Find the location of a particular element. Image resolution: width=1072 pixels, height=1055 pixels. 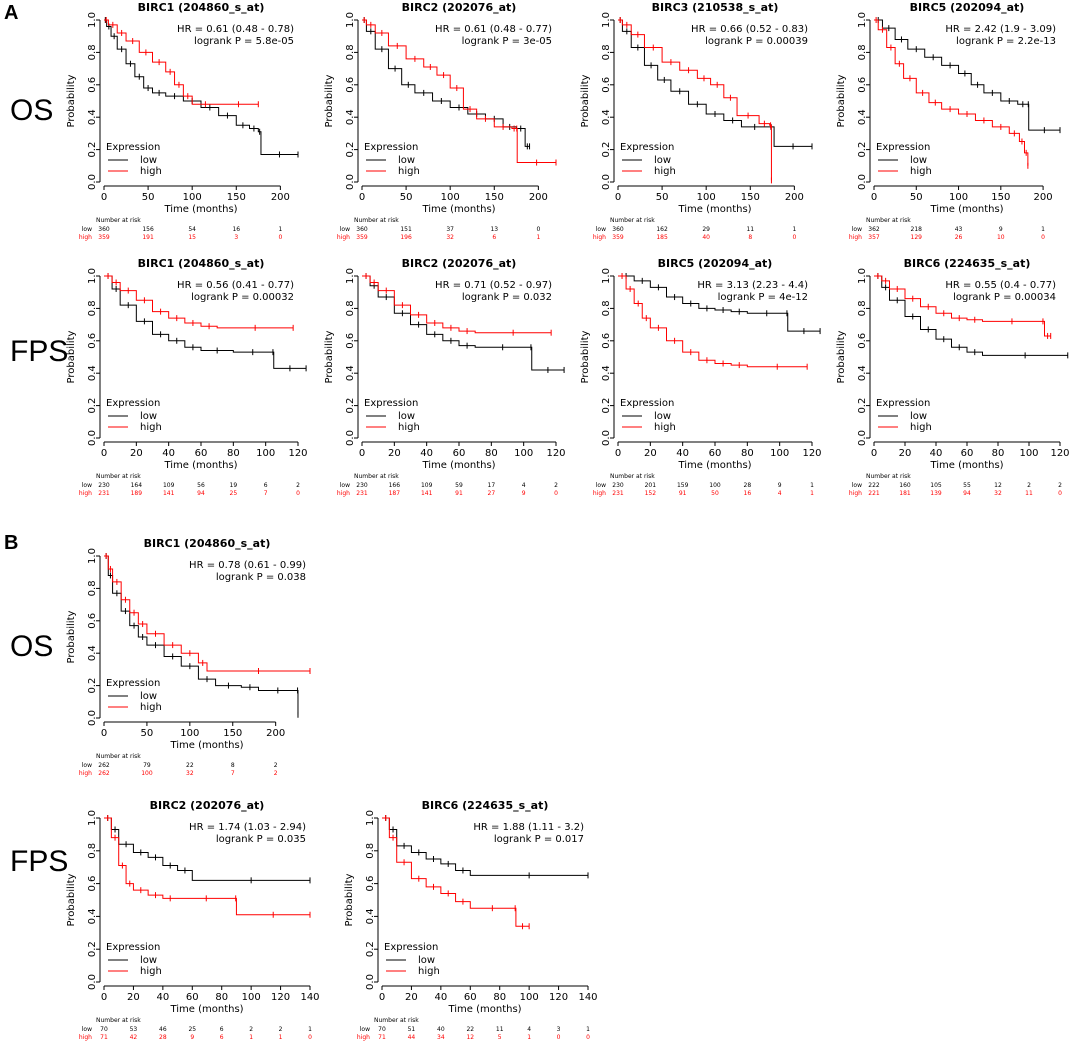

section-b-label: B is located at coordinates (11, 543).